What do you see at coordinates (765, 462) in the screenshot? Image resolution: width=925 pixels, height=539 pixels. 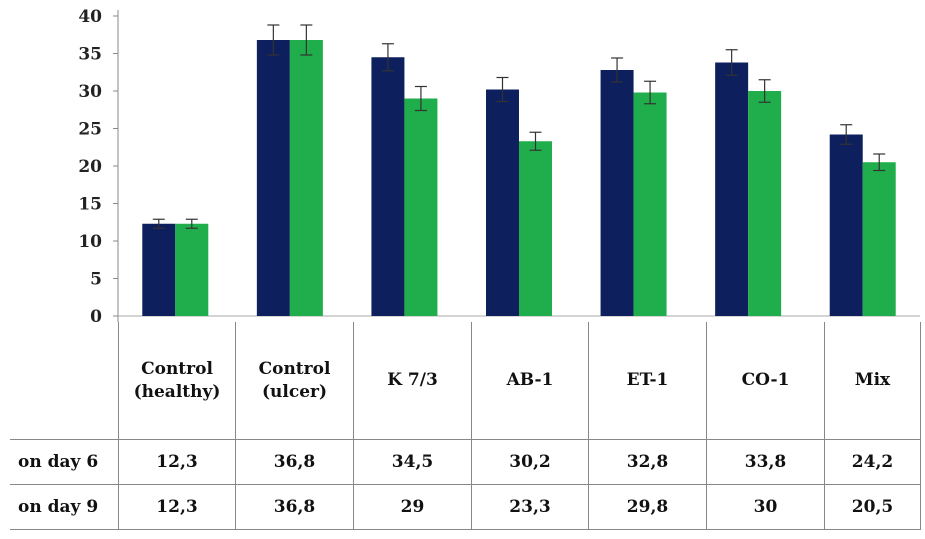 I see `value-cell: 33,8` at bounding box center [765, 462].